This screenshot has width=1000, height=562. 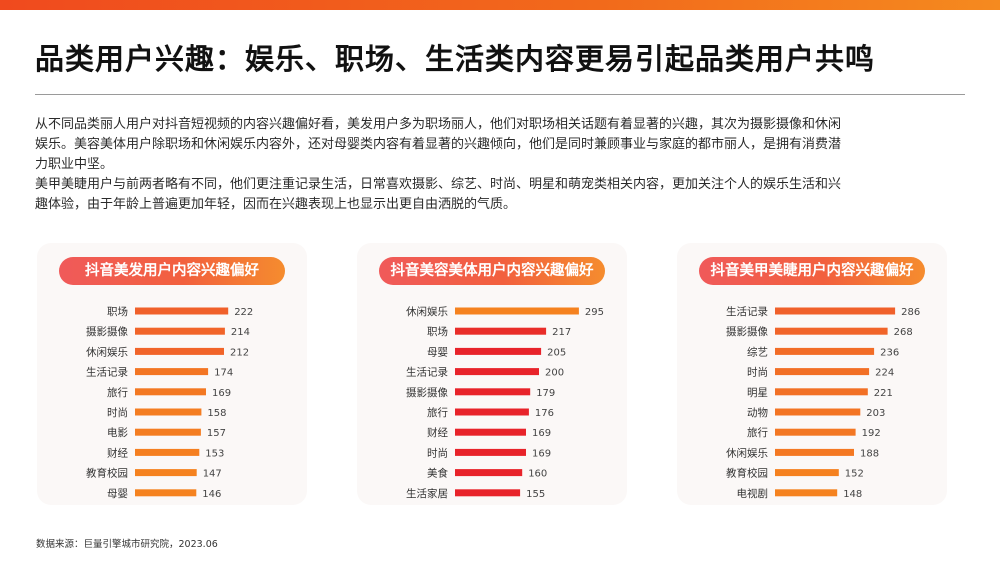 What do you see at coordinates (594, 312) in the screenshot?
I see `value-label: 295` at bounding box center [594, 312].